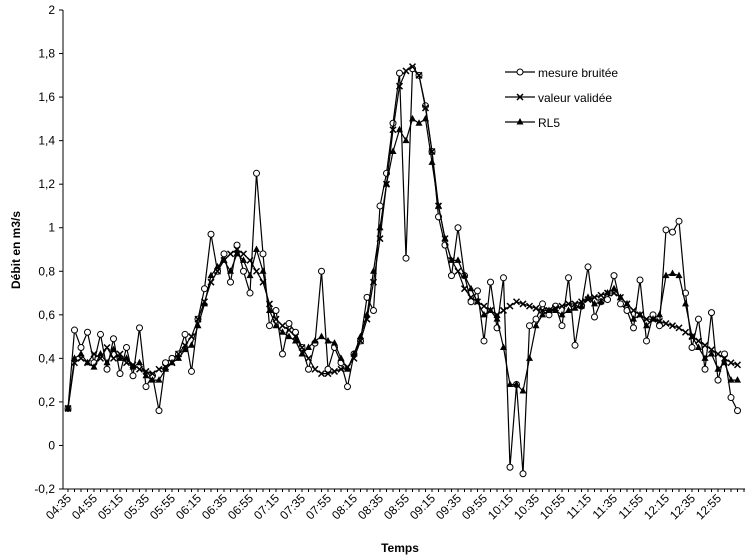  I want to click on y-tick-label: 0,8, so click(46, 271).